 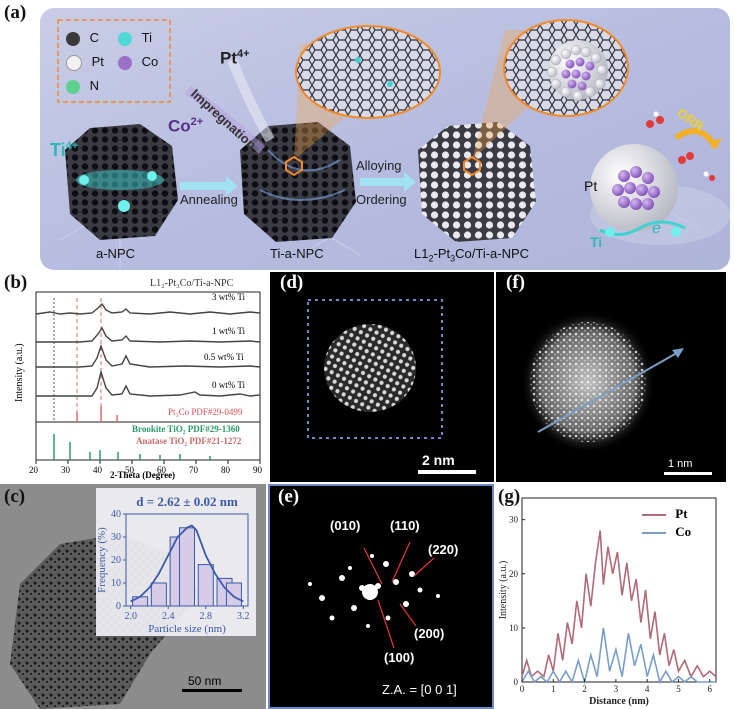 What do you see at coordinates (654, 515) in the screenshot?
I see `pt-line-swatch` at bounding box center [654, 515].